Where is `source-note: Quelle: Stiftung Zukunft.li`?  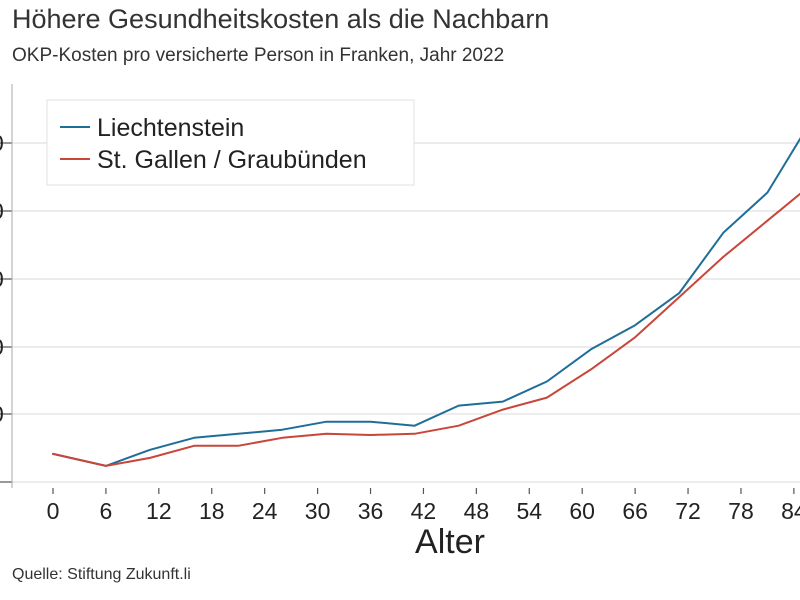
source-note: Quelle: Stiftung Zukunft.li is located at coordinates (101, 574).